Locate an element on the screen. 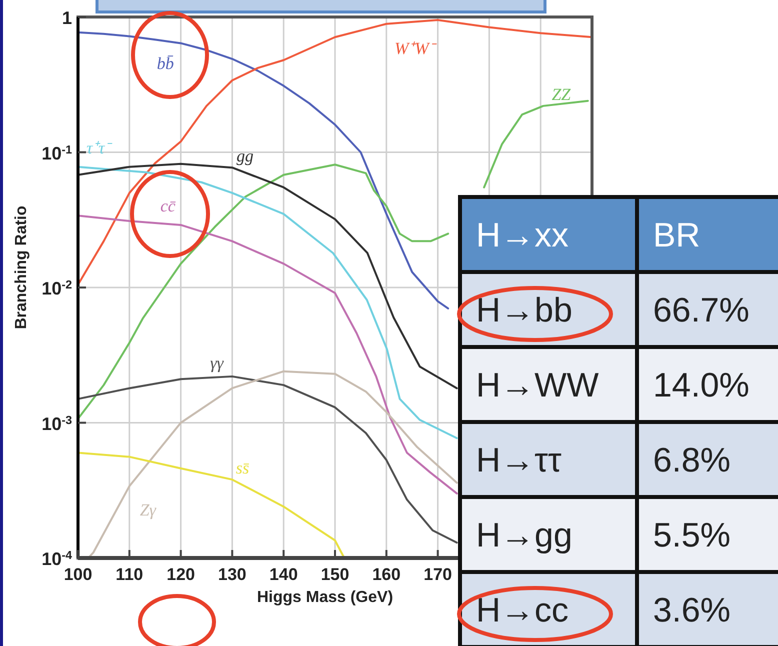 Image resolution: width=778 pixels, height=646 pixels. series-label: ZZ is located at coordinates (562, 94).